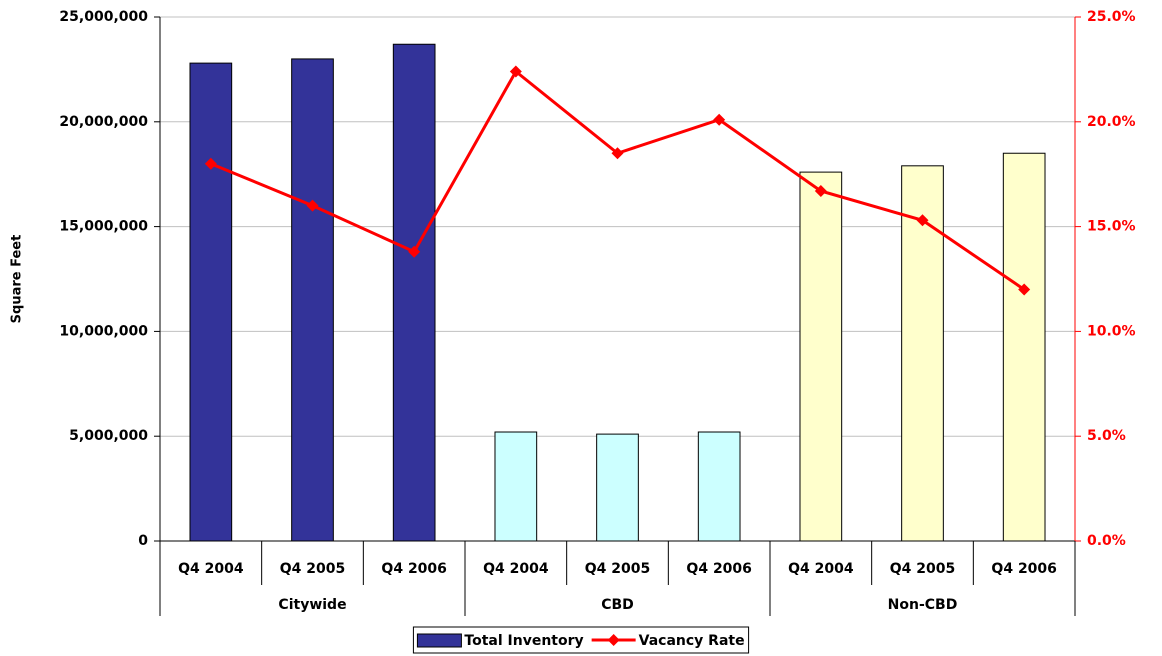 Image resolution: width=1162 pixels, height=656 pixels. What do you see at coordinates (1111, 227) in the screenshot?
I see `y2-tick-label: 15.0%` at bounding box center [1111, 227].